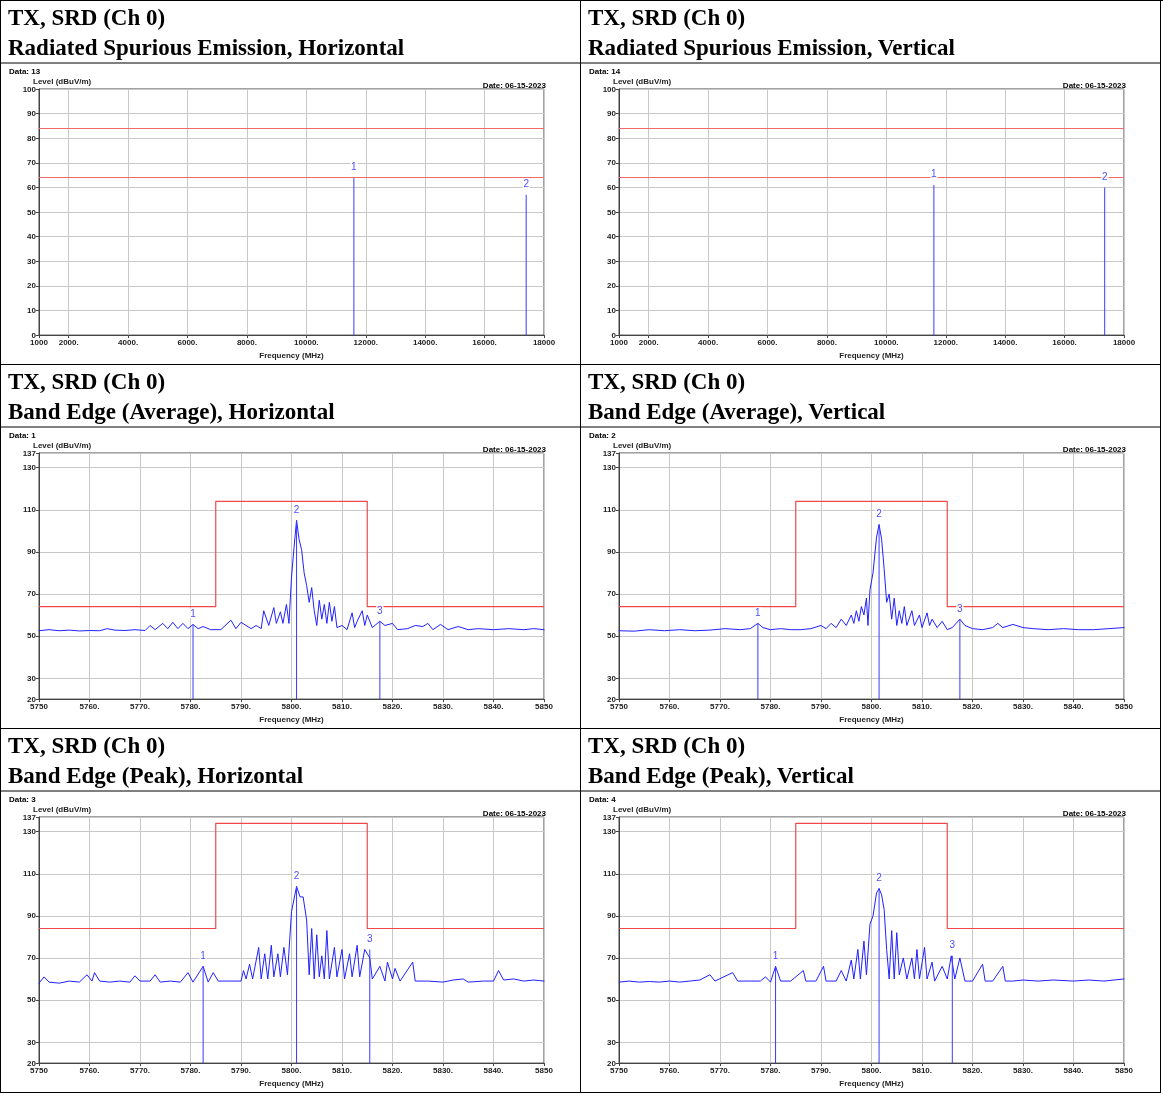 The image size is (1163, 1097). Describe the element at coordinates (603, 435) in the screenshot. I see `text: Data: 2` at that location.